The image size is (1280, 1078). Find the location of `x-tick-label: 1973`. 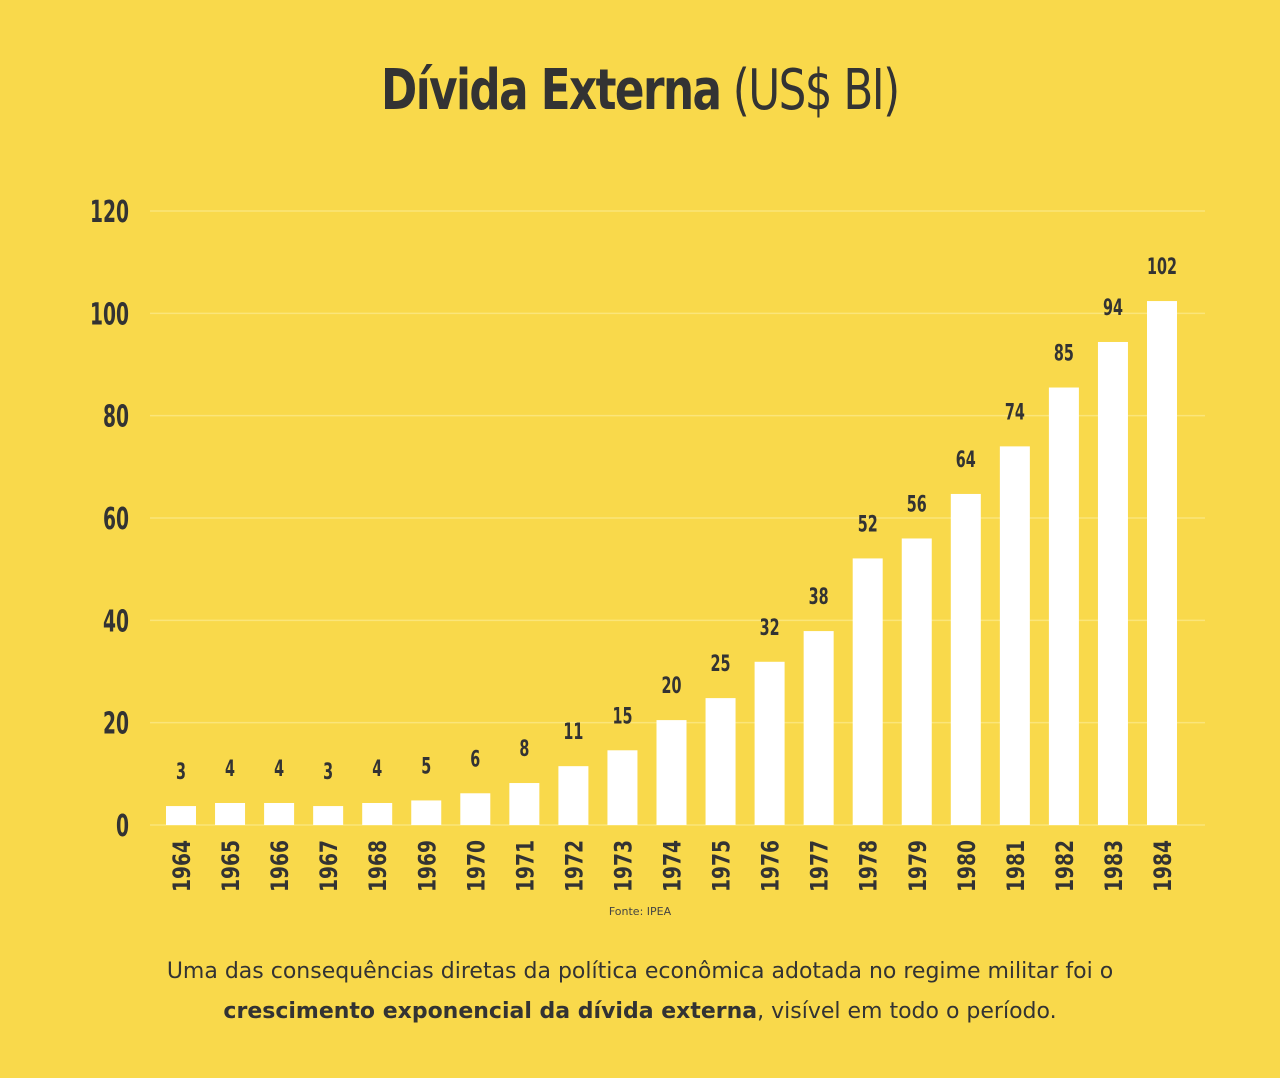

x-tick-label: 1973 is located at coordinates (623, 866).